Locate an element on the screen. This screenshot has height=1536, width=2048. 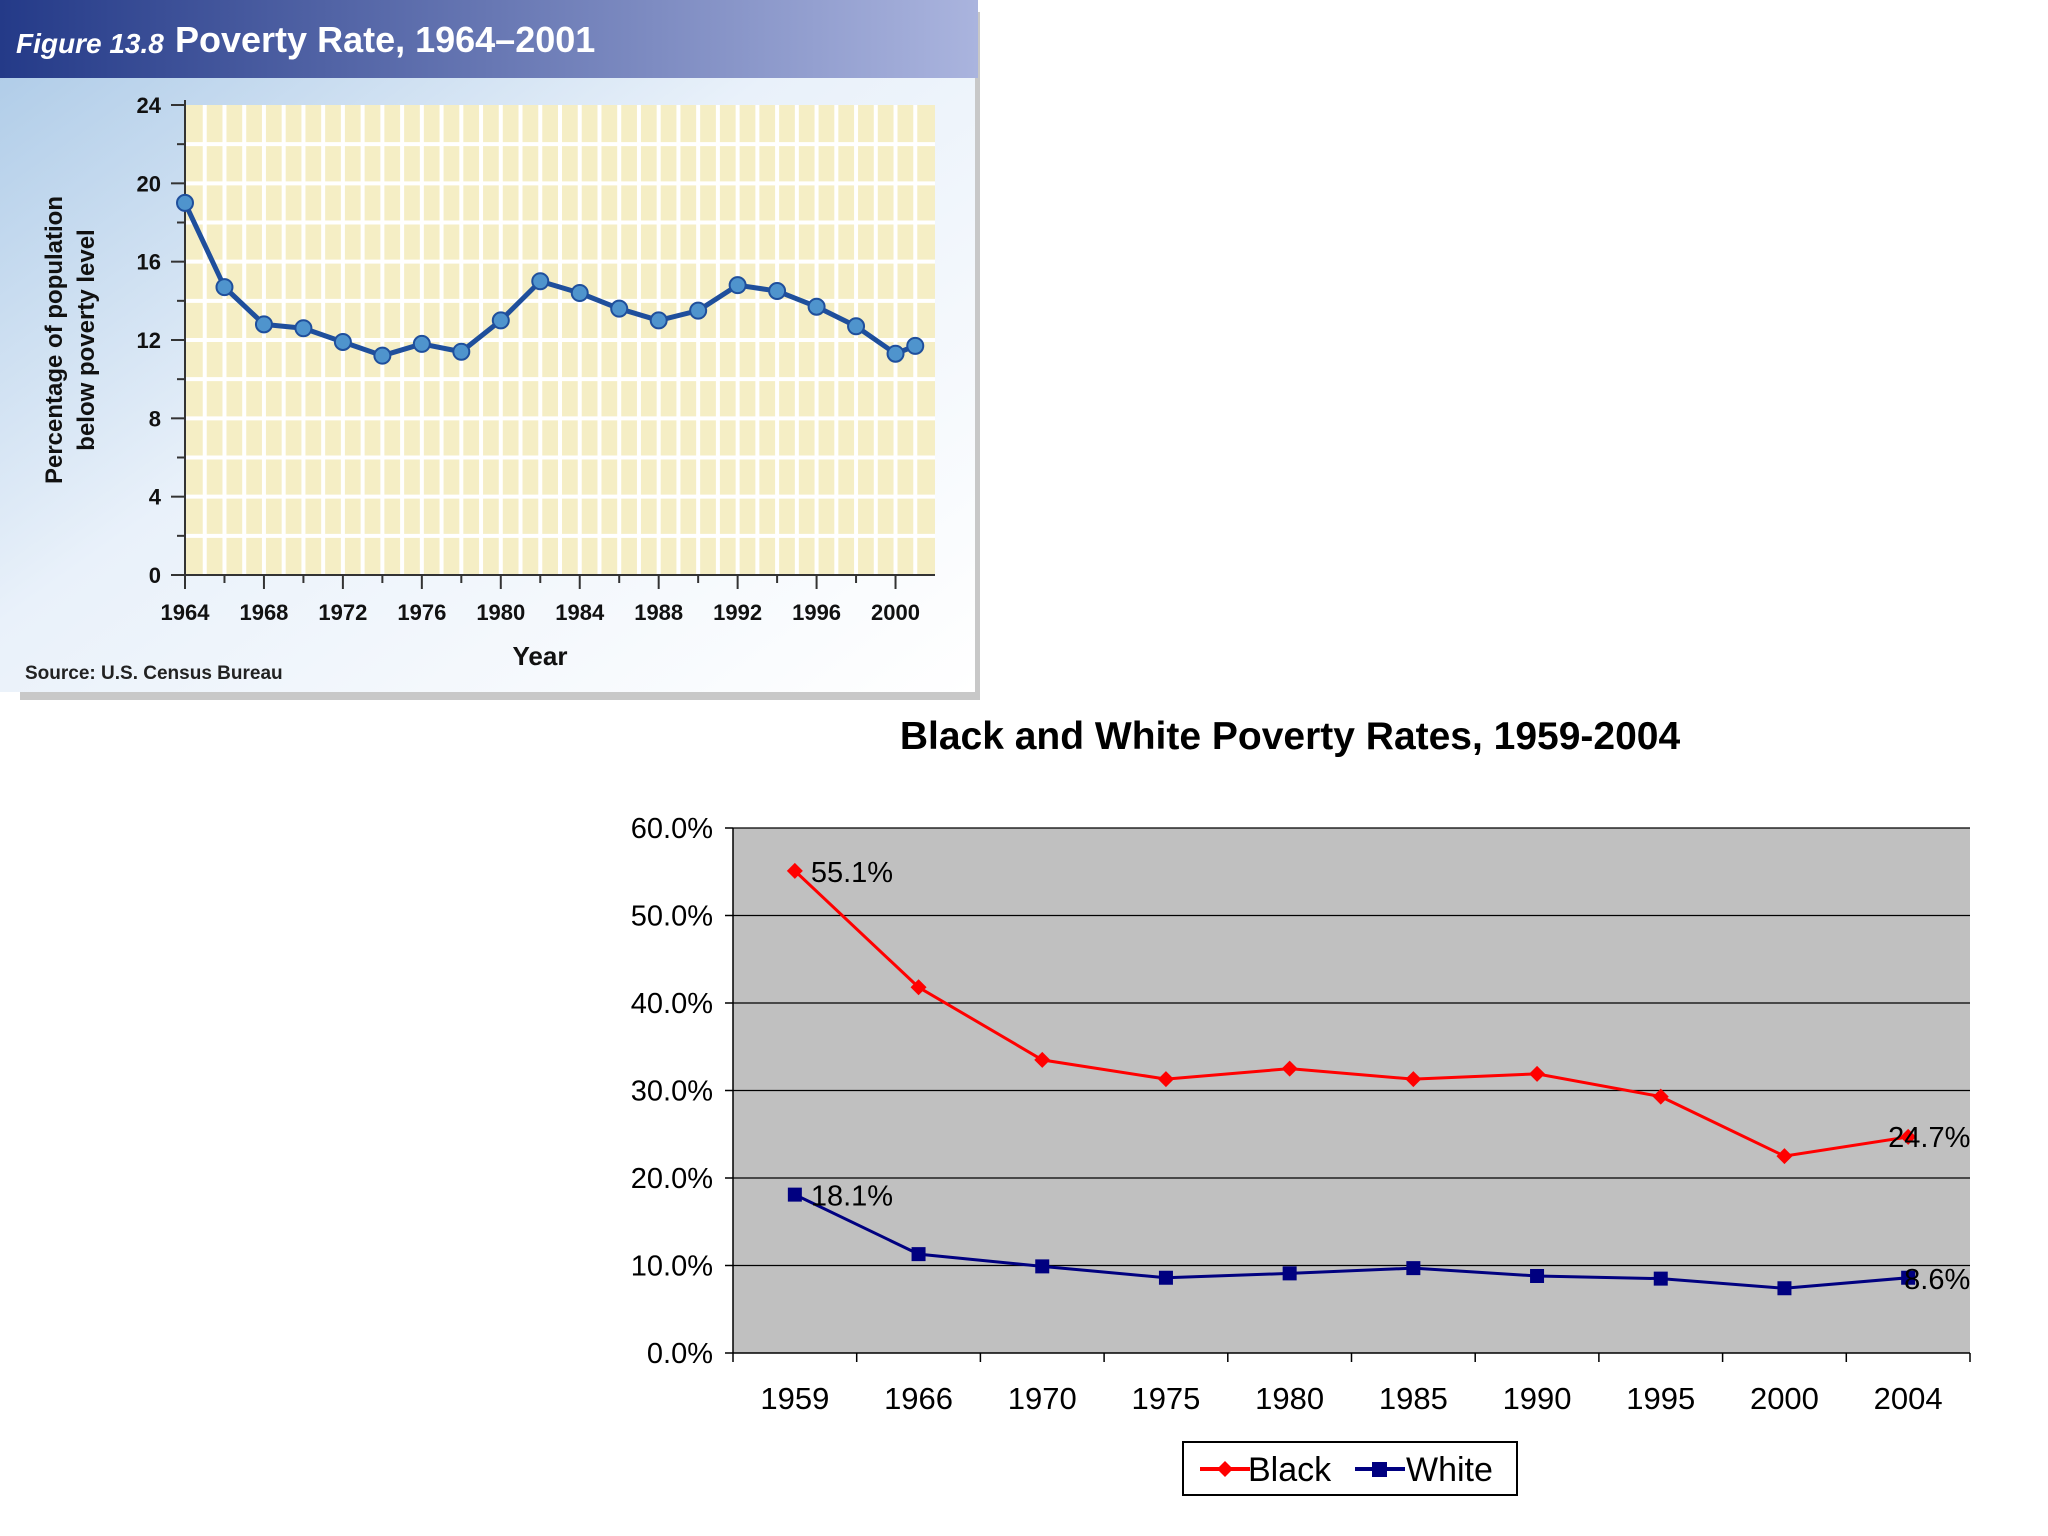
x-tick-label: 1966 is located at coordinates (918, 1398).